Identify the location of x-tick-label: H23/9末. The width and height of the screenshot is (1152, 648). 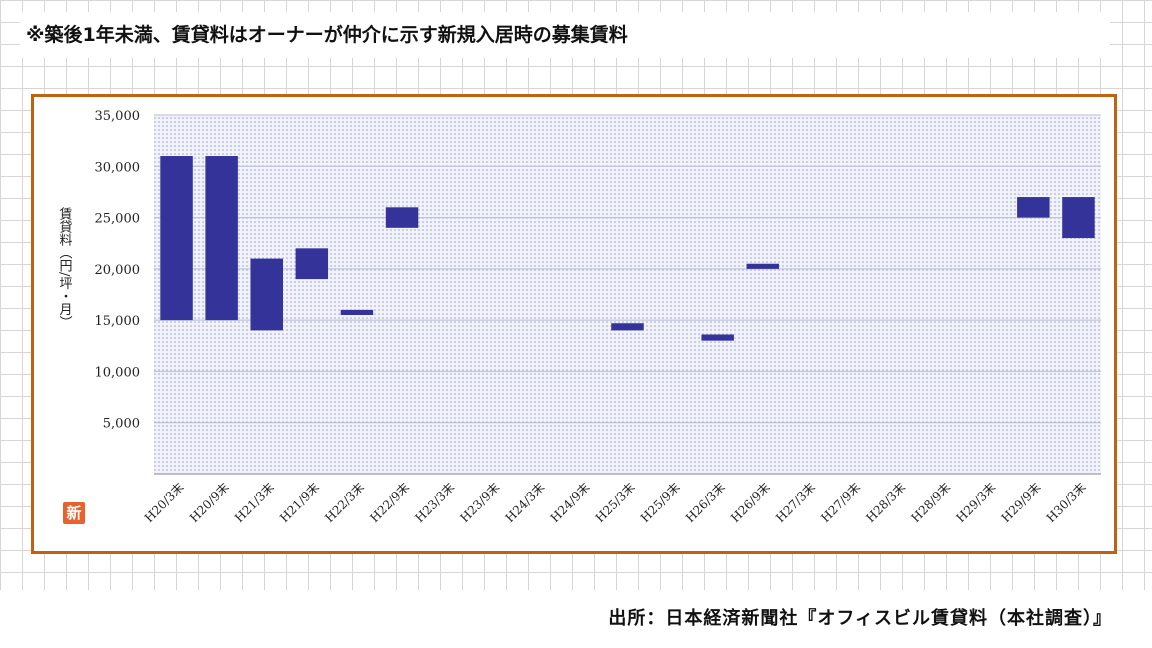
(479, 502).